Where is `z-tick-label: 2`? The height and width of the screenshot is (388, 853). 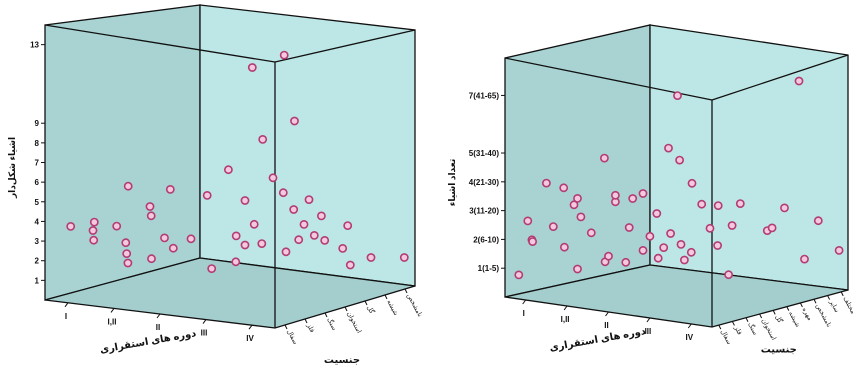
z-tick-label: 2 is located at coordinates (37, 261).